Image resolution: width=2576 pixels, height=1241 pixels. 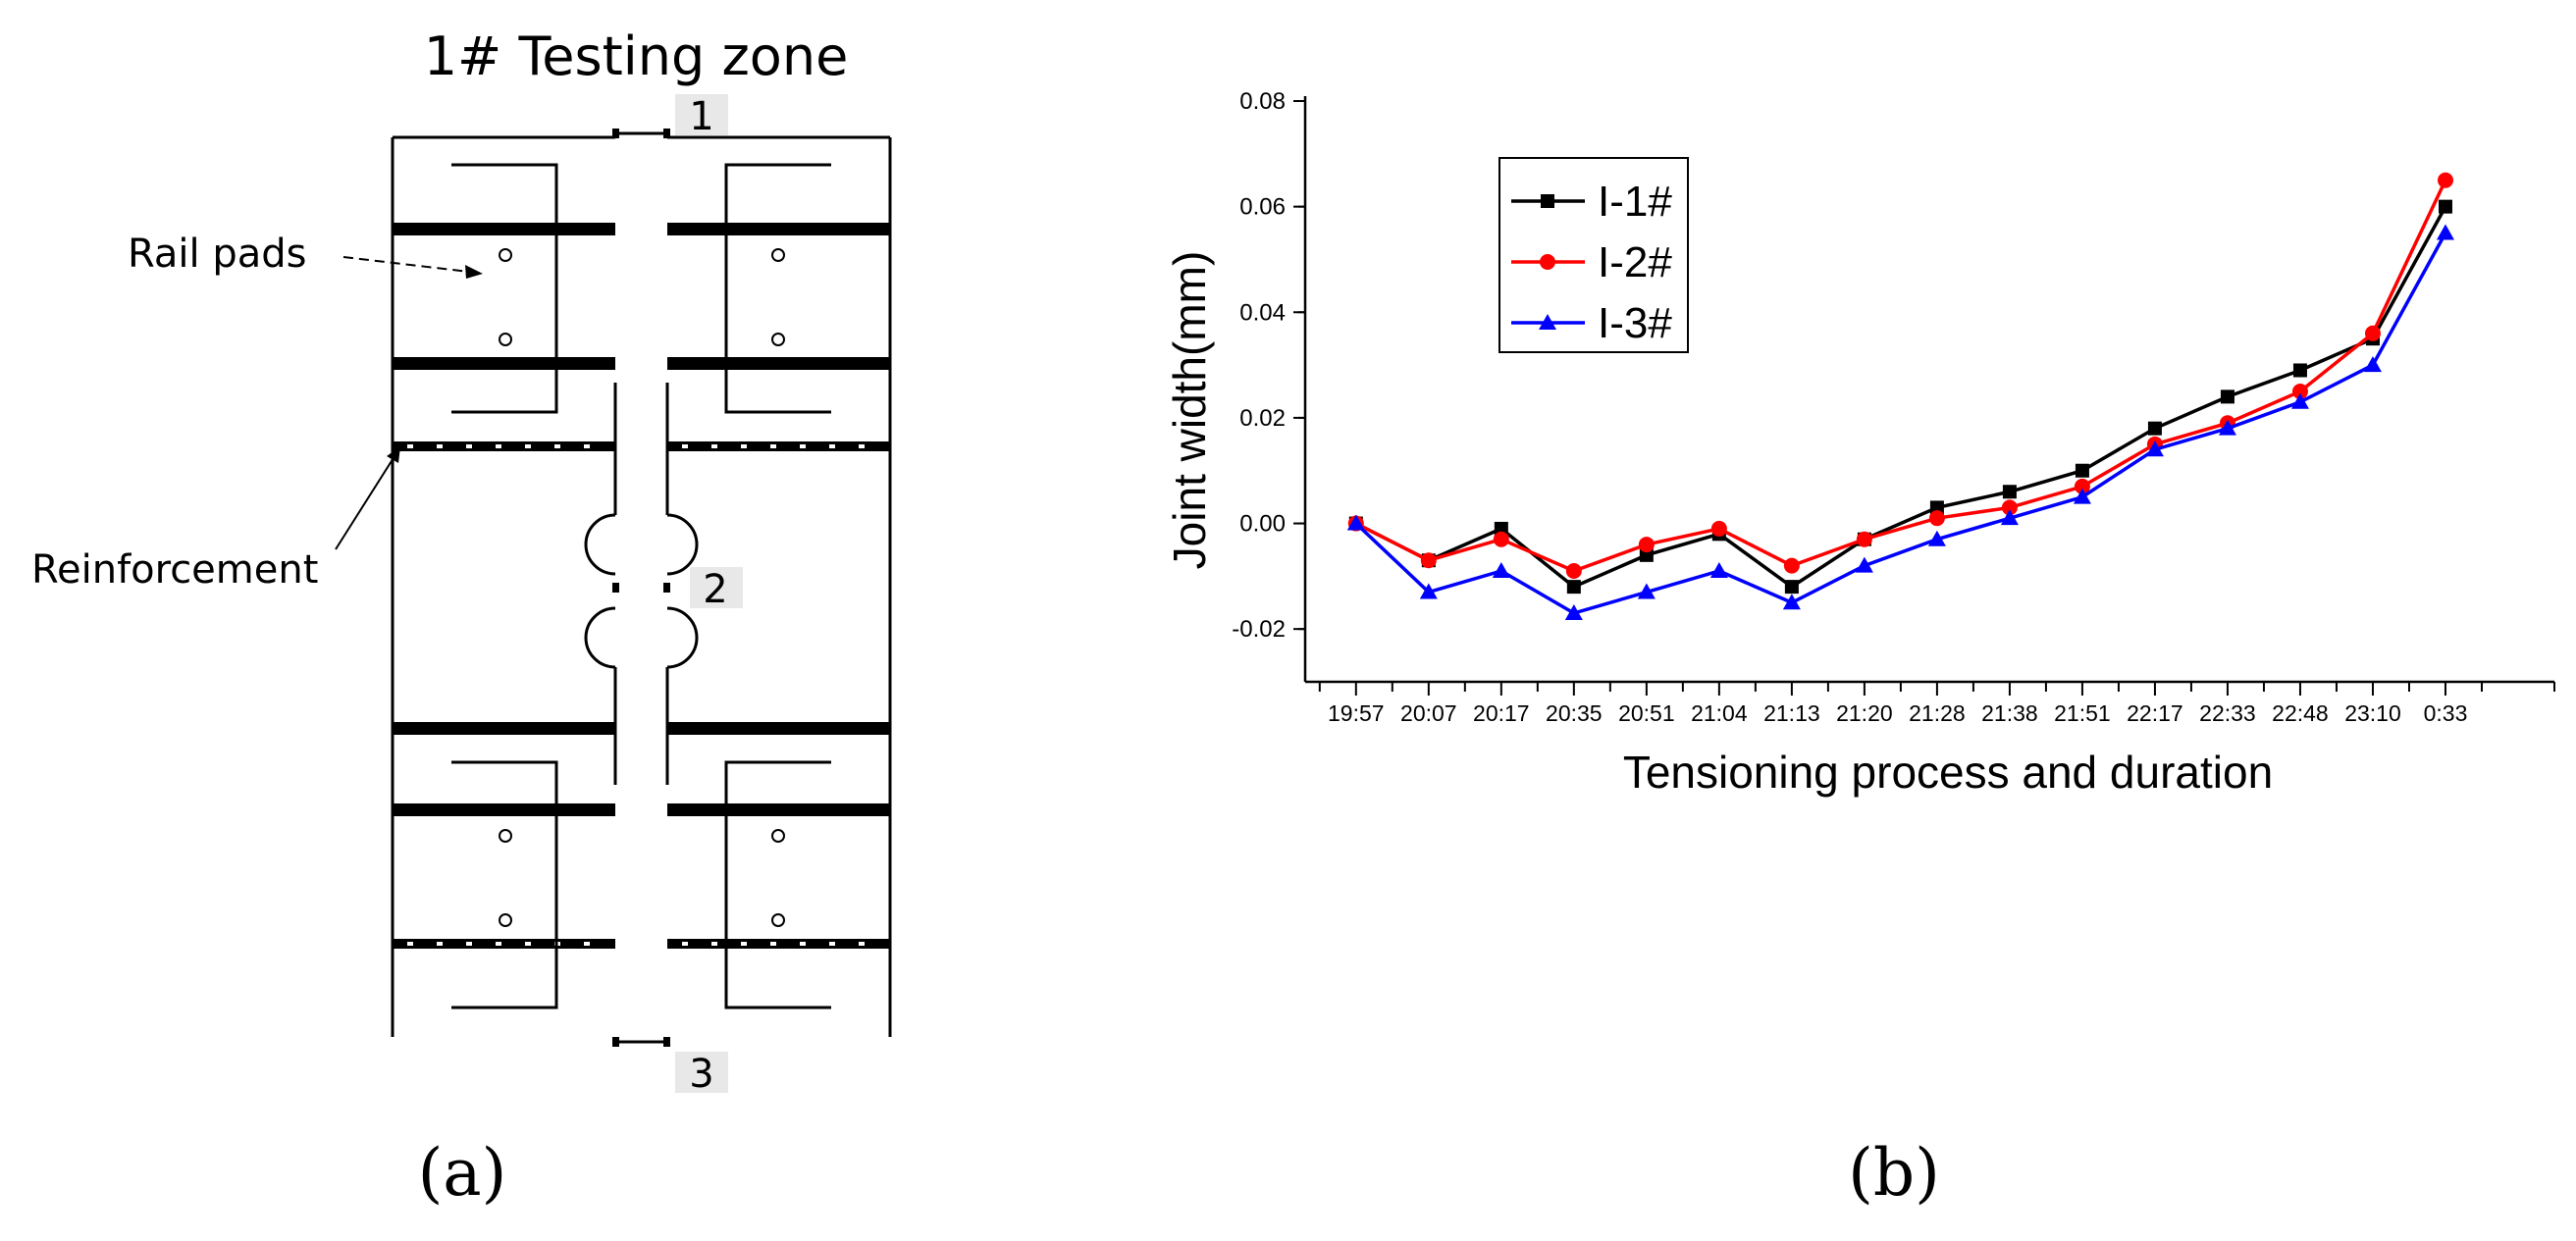 What do you see at coordinates (1268, 365) in the screenshot?
I see `y-axis-ticks: -0.02 0.00 0.02 0.04 0.06 0.08` at bounding box center [1268, 365].